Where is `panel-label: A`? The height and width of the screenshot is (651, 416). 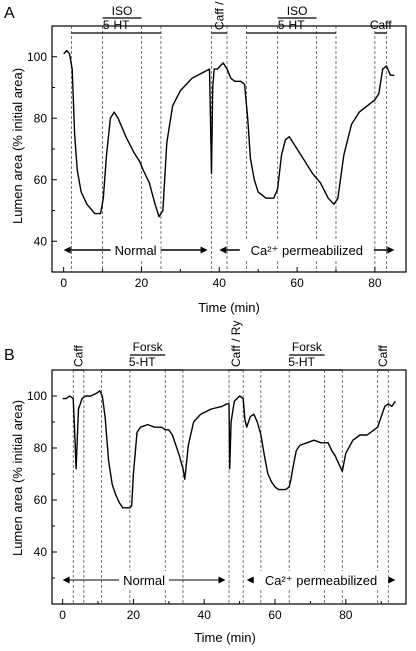
panel-label: A is located at coordinates (9, 13).